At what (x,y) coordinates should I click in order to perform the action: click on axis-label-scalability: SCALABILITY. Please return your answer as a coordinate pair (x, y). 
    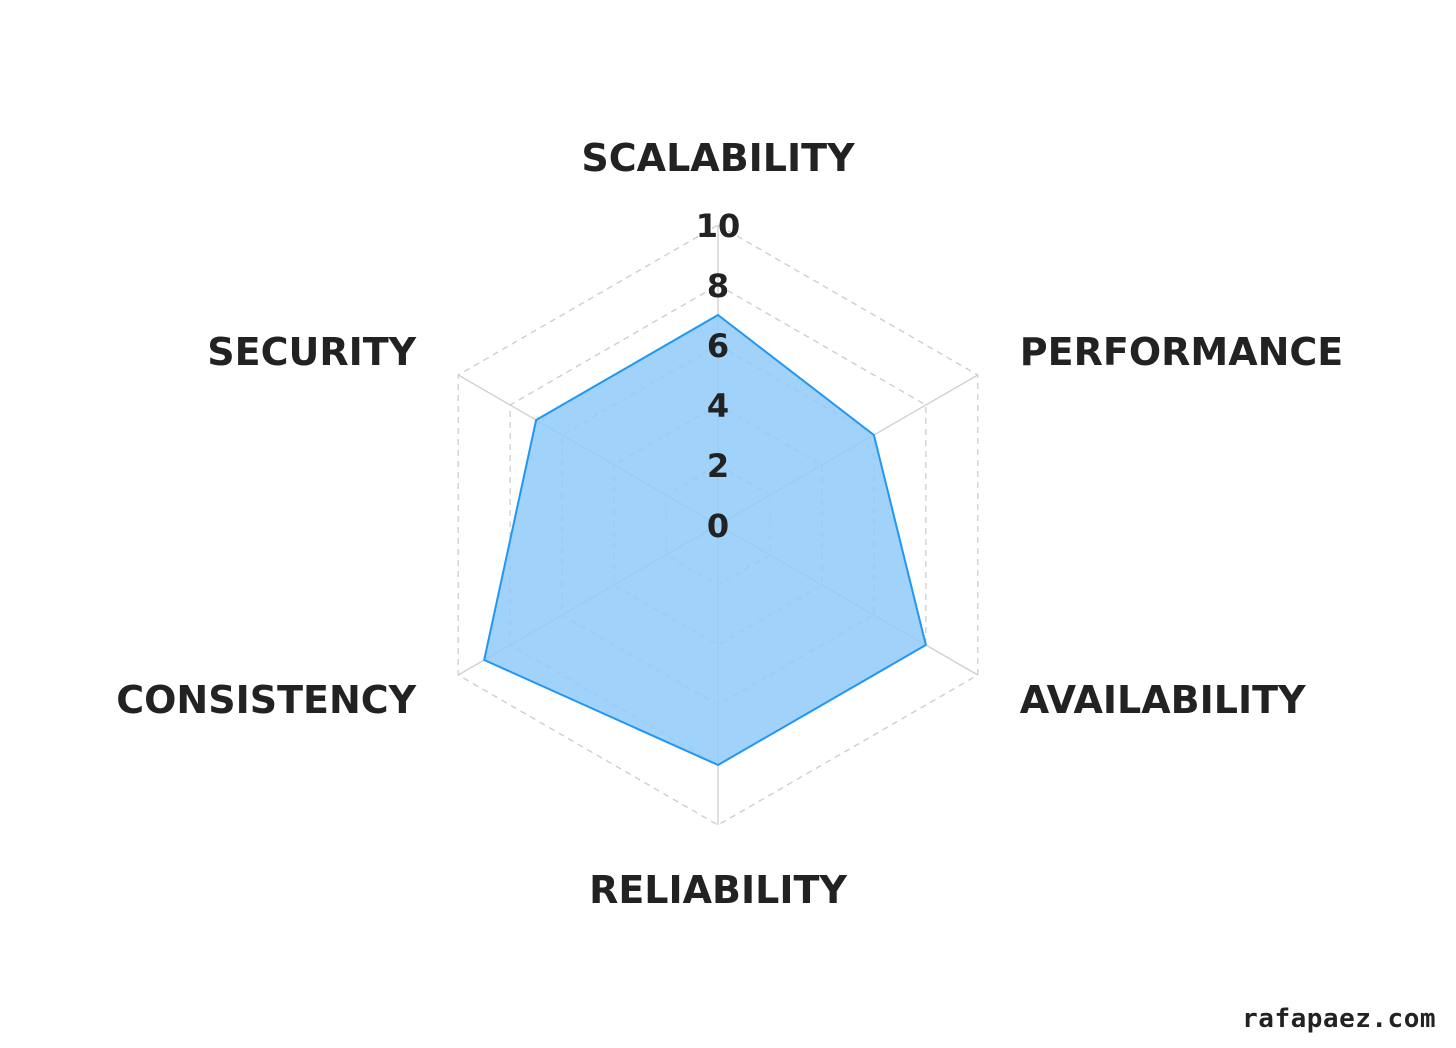
    Looking at the image, I should click on (718, 158).